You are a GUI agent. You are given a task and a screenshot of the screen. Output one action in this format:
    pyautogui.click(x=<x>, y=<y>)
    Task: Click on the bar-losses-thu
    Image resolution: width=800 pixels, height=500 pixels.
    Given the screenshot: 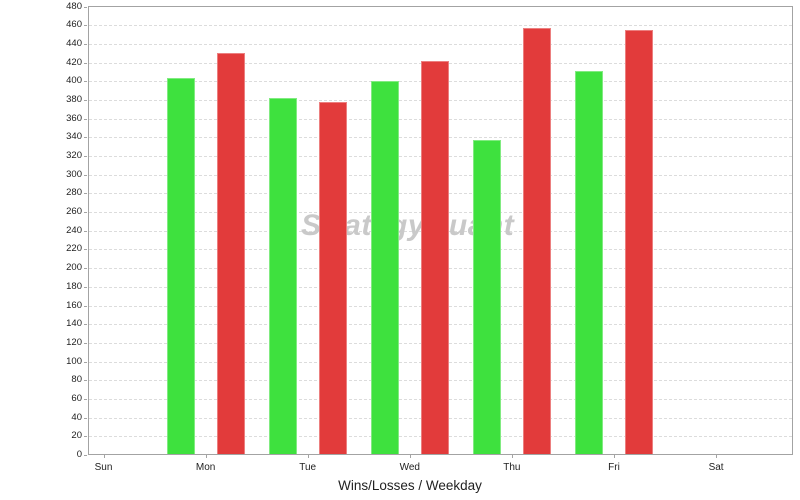 What is the action you would take?
    pyautogui.click(x=536, y=240)
    